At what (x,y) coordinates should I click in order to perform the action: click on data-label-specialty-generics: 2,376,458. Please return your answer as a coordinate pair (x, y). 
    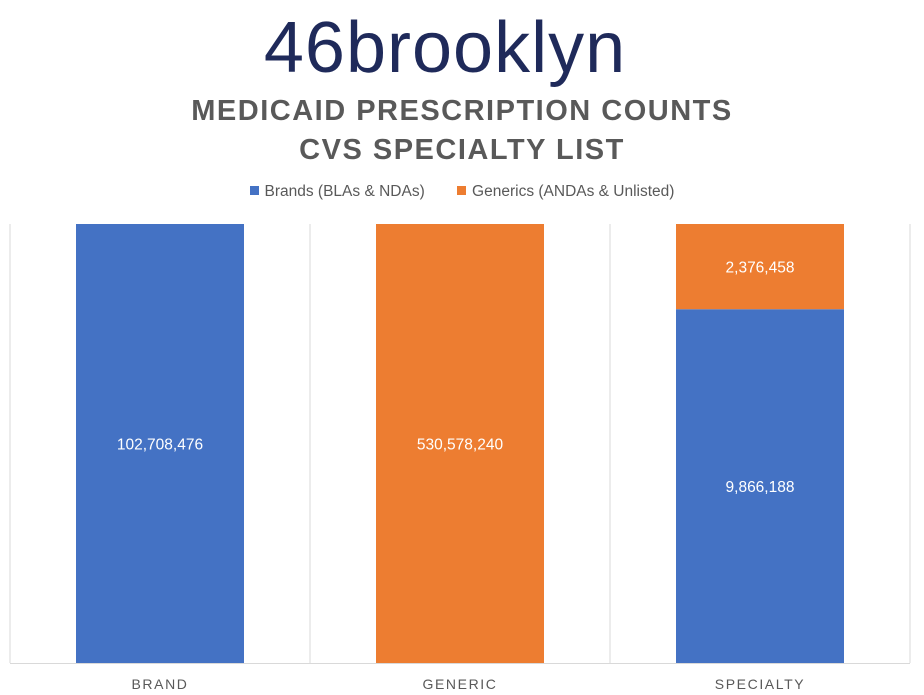
    Looking at the image, I should click on (760, 268).